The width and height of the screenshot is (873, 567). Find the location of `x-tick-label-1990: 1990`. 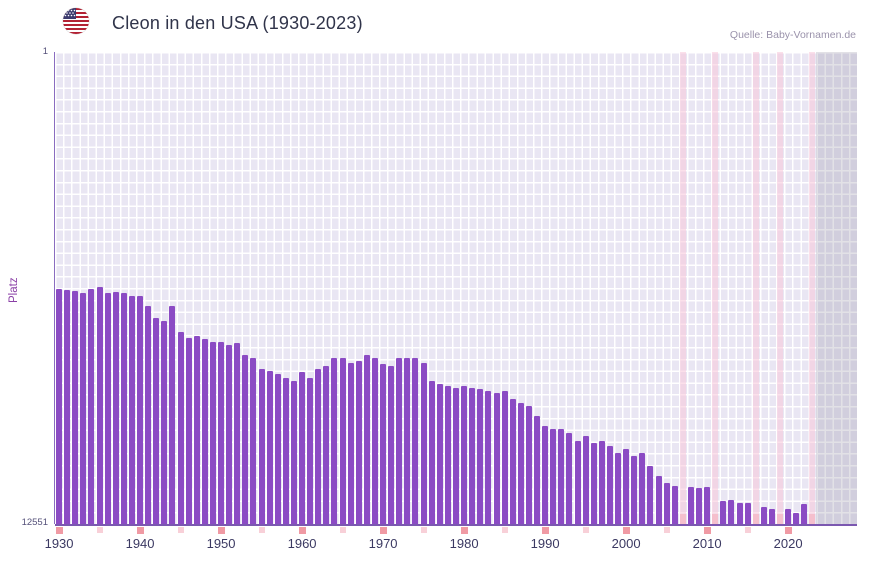

x-tick-label-1990: 1990 is located at coordinates (545, 543).